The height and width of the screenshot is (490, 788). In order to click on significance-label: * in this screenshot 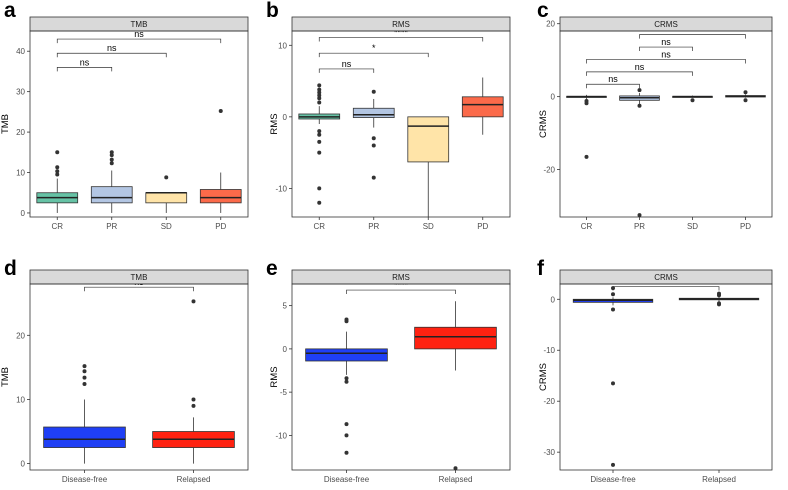, I will do `click(374, 48)`.